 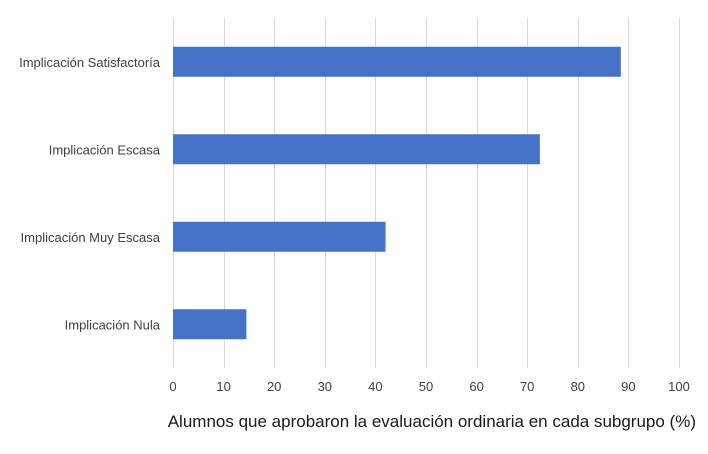 I want to click on y-tick-label: Implicación Nula, so click(x=113, y=324).